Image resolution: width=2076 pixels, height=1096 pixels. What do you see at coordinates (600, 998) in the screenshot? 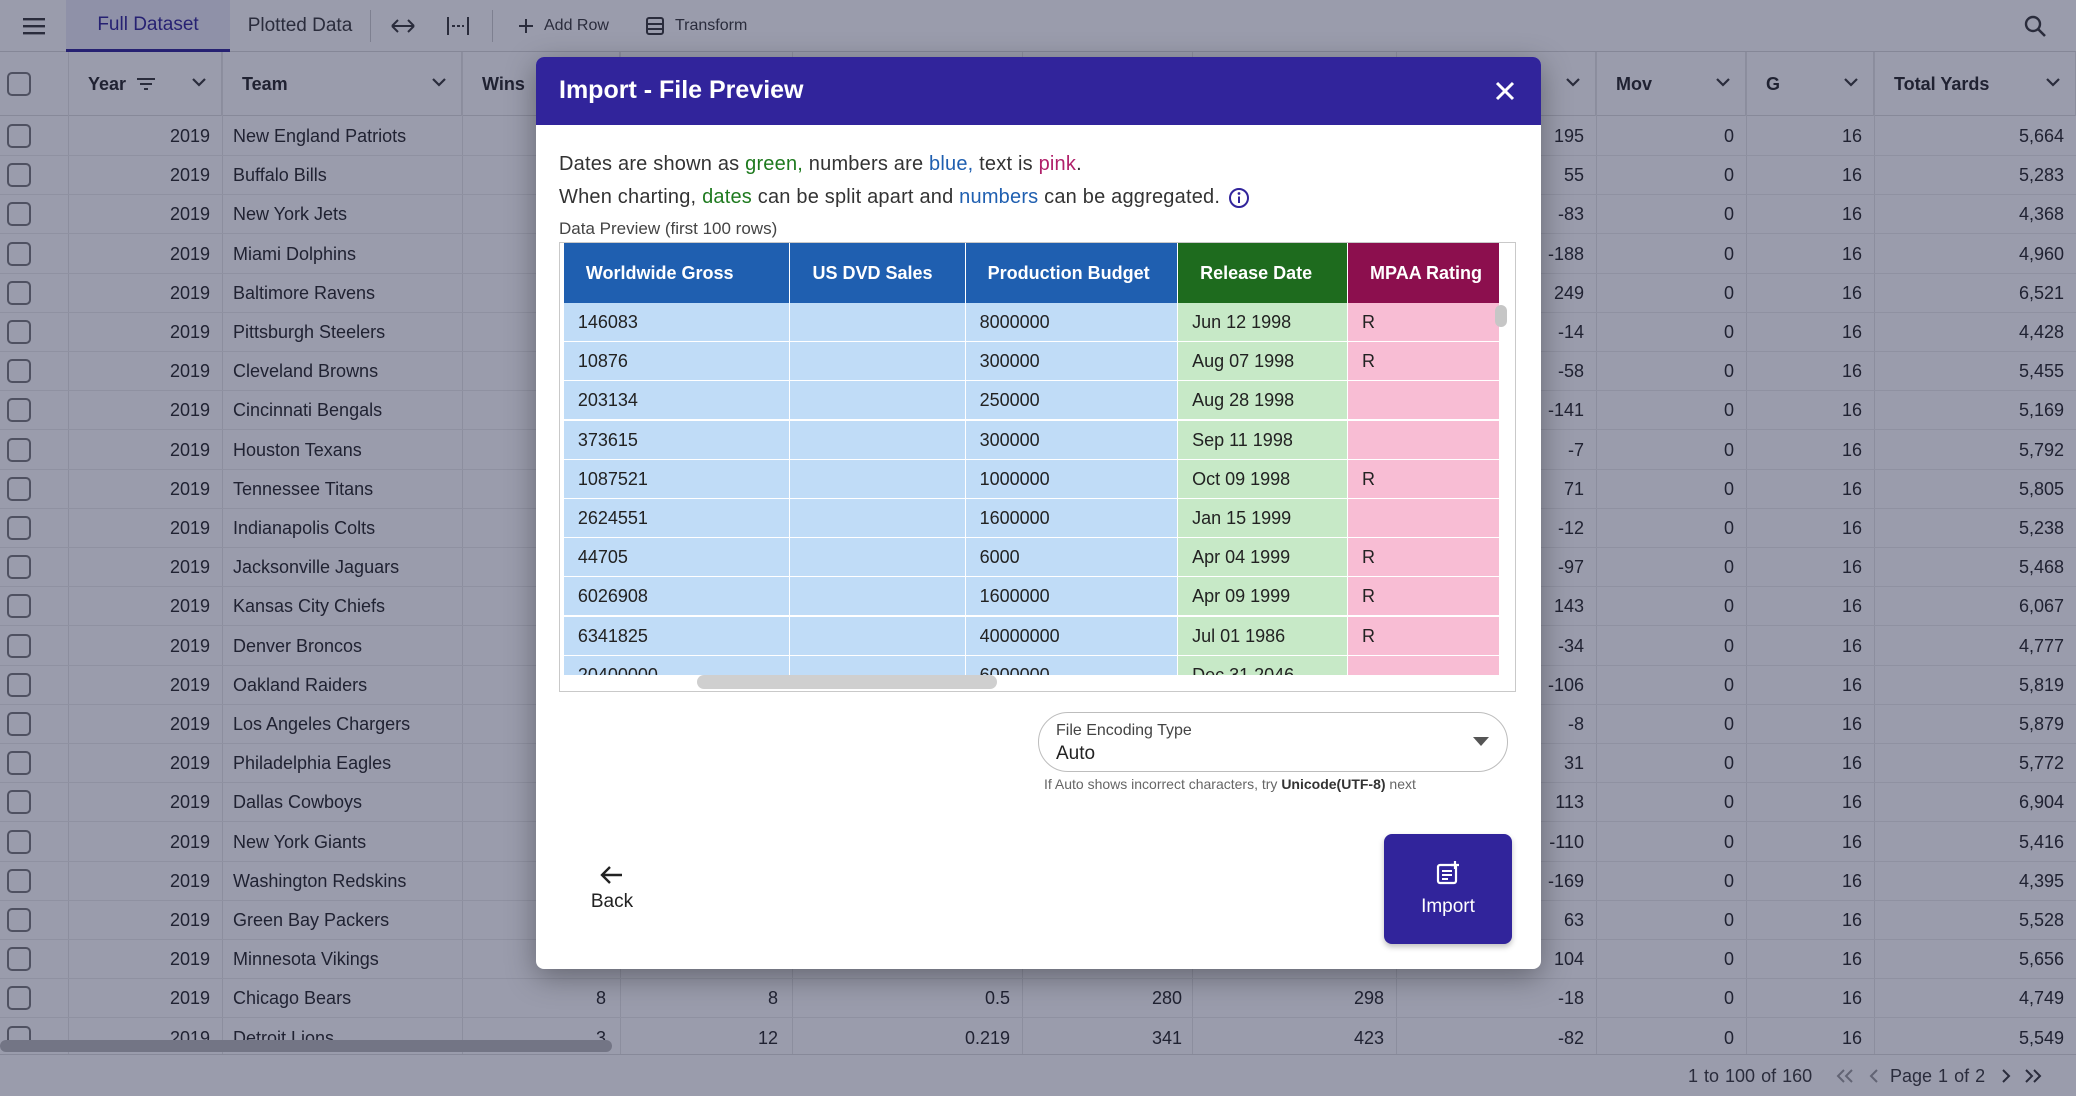
I see `cell-wins: 8` at bounding box center [600, 998].